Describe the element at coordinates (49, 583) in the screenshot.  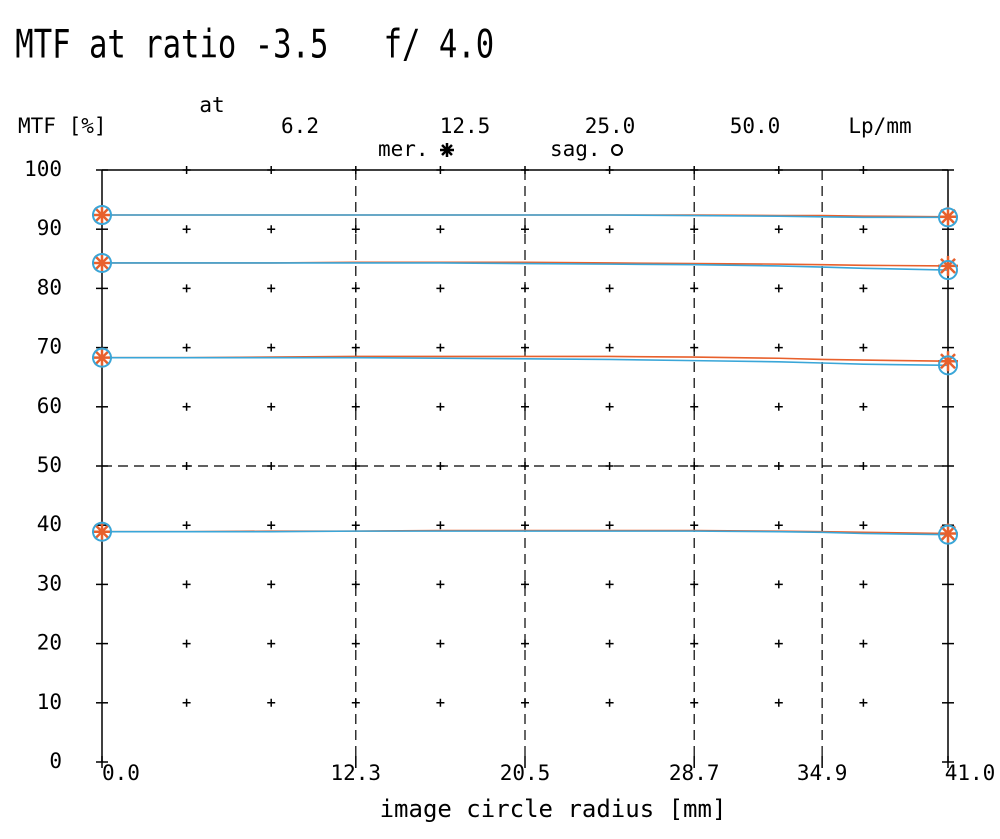
I see `y-tick-label: 30` at that location.